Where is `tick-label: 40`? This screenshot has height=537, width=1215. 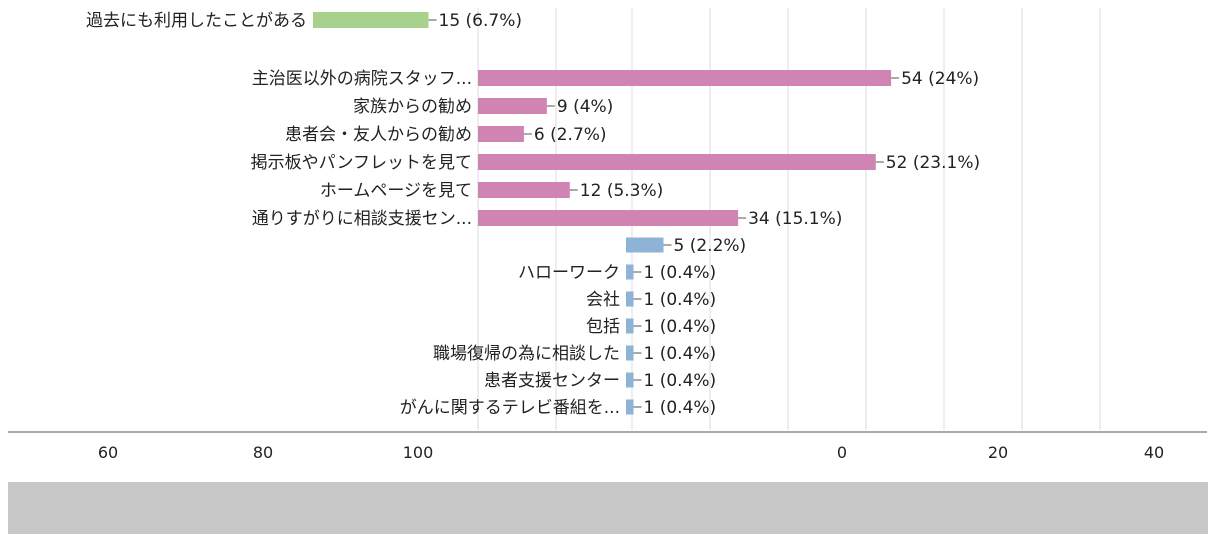 tick-label: 40 is located at coordinates (1154, 452).